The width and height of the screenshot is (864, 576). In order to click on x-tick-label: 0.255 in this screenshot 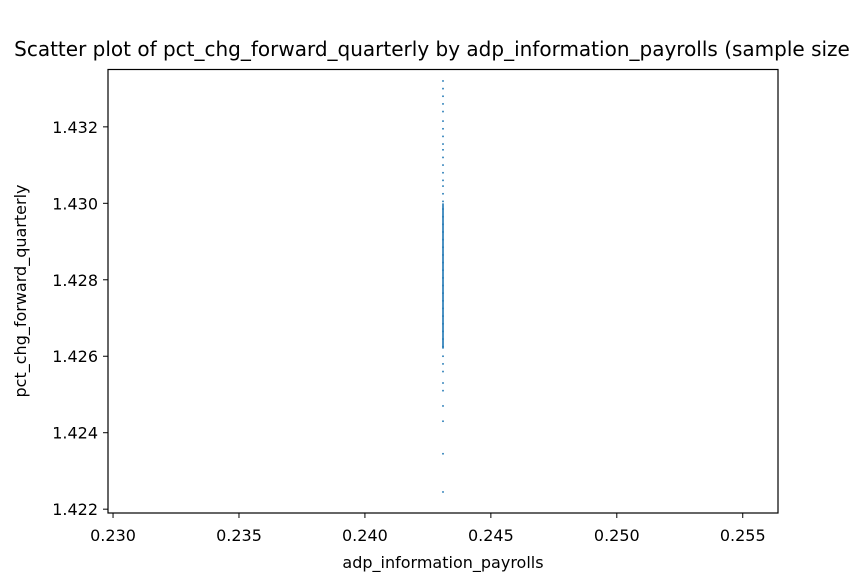, I will do `click(743, 535)`.